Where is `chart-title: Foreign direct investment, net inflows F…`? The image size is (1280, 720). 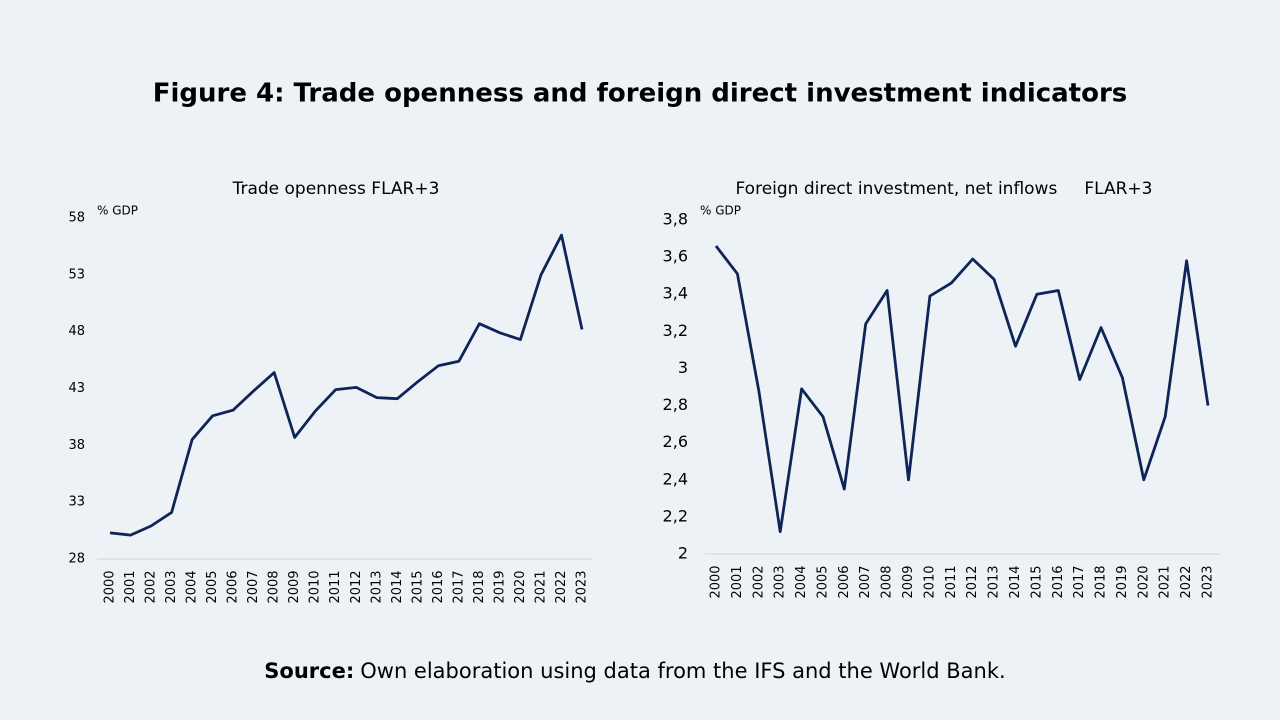 chart-title: Foreign direct investment, net inflows F… is located at coordinates (944, 189).